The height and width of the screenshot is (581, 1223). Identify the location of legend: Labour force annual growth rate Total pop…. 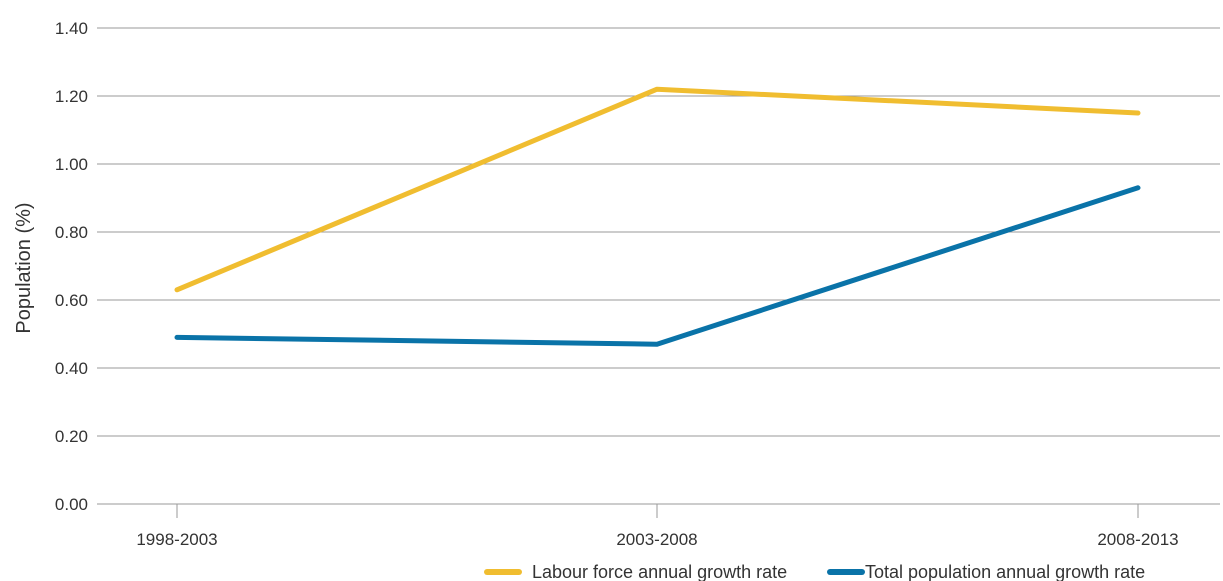
(814, 571).